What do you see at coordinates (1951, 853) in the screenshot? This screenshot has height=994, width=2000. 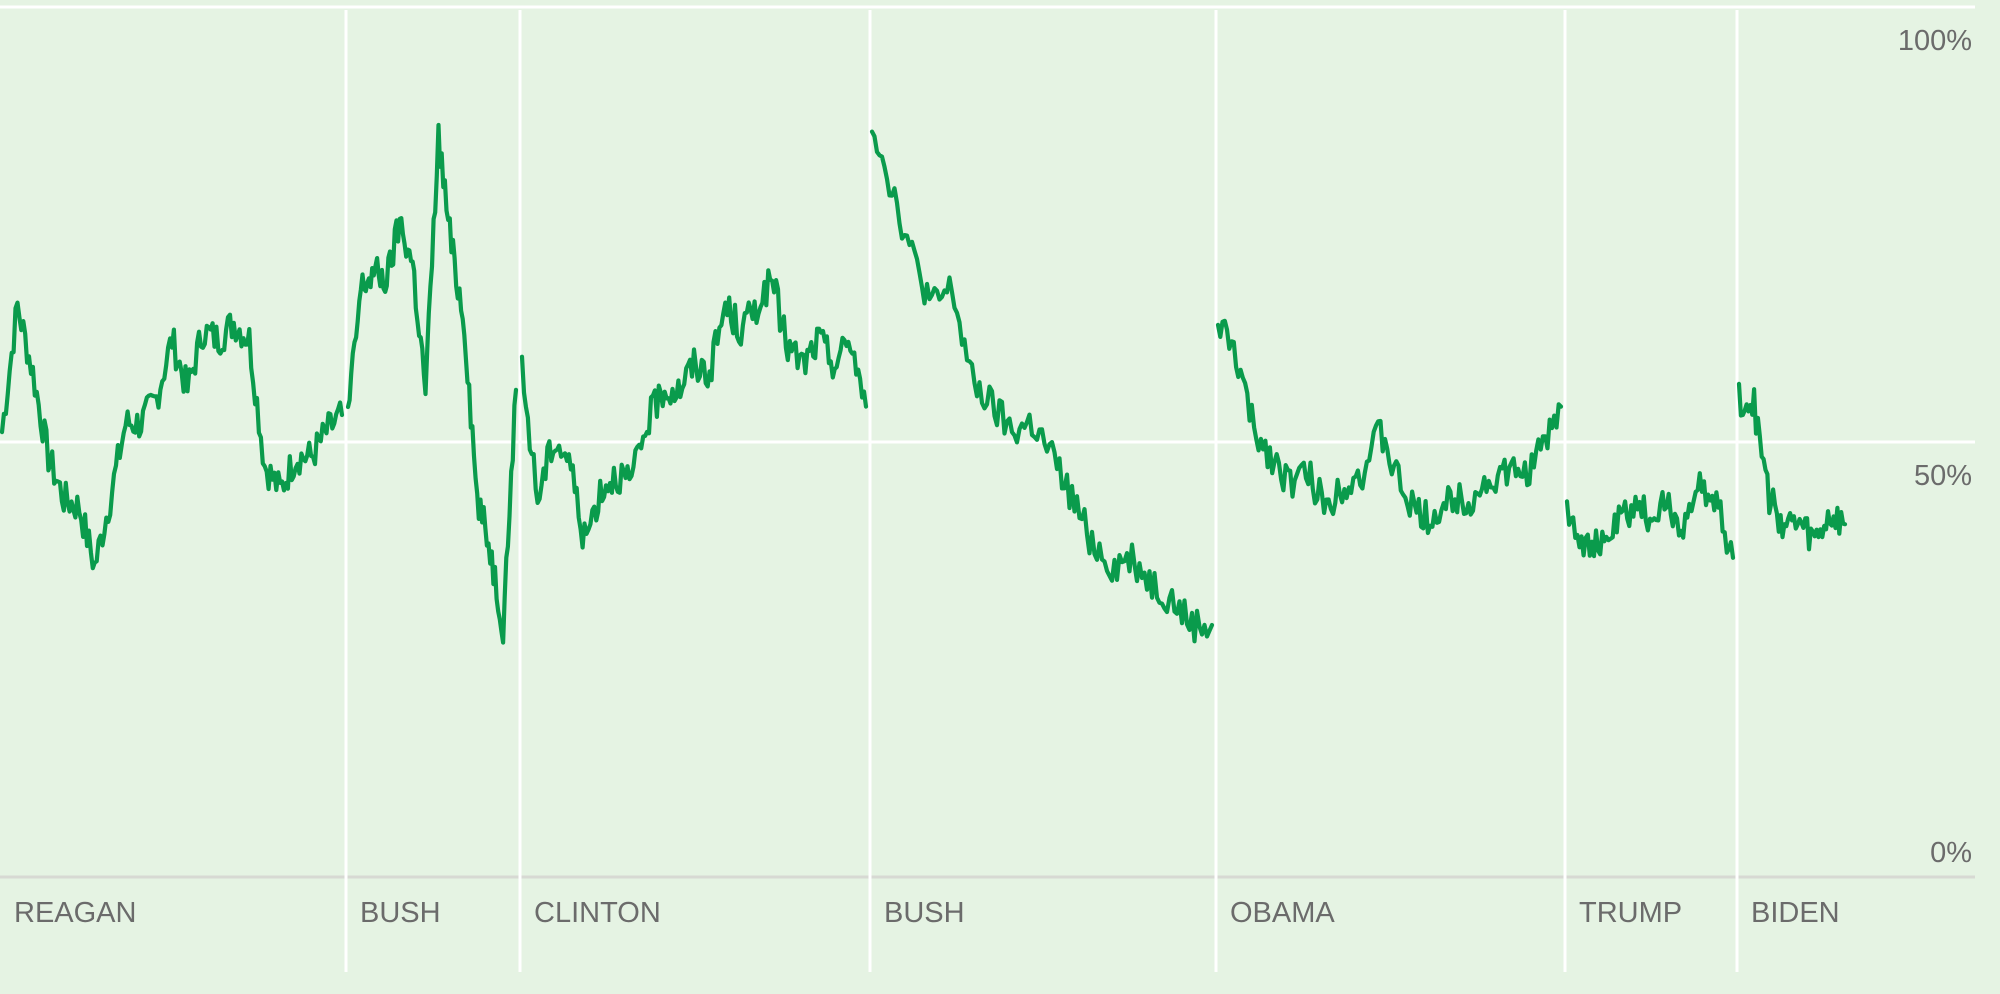 I see `y-tick-label: 0%` at bounding box center [1951, 853].